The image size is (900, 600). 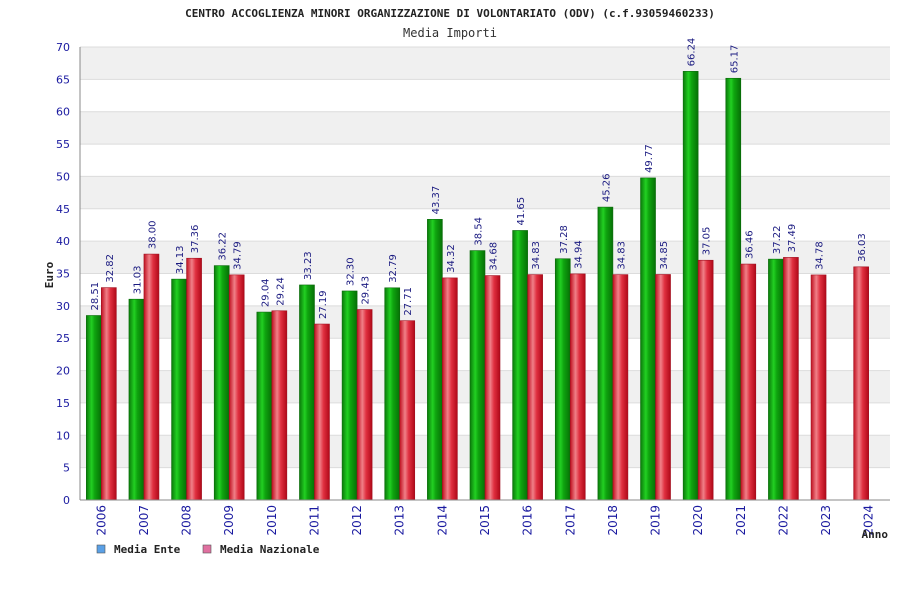 What do you see at coordinates (272, 520) in the screenshot?
I see `x-tick-label: 2010` at bounding box center [272, 520].